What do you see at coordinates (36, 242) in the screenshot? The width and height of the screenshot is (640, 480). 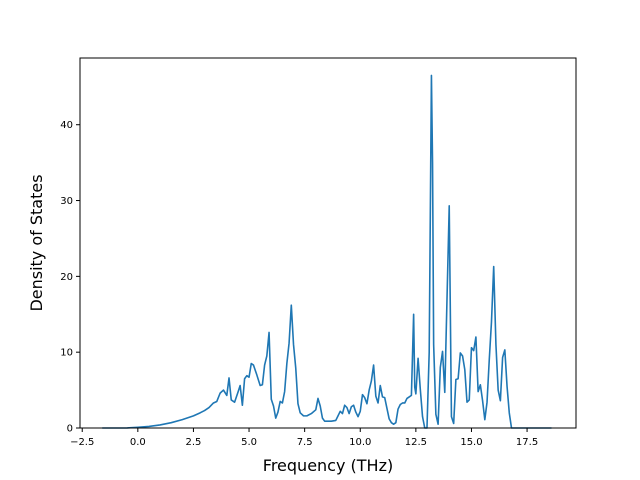 I see `y-axis-label: Density of States` at bounding box center [36, 242].